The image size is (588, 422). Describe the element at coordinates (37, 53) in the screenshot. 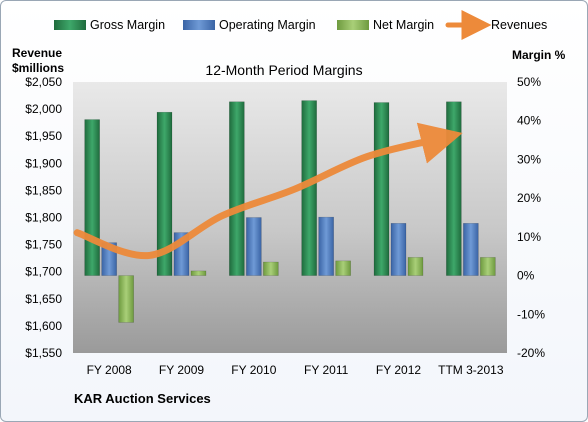

I see `left-axis-title-line1: Revenue` at that location.